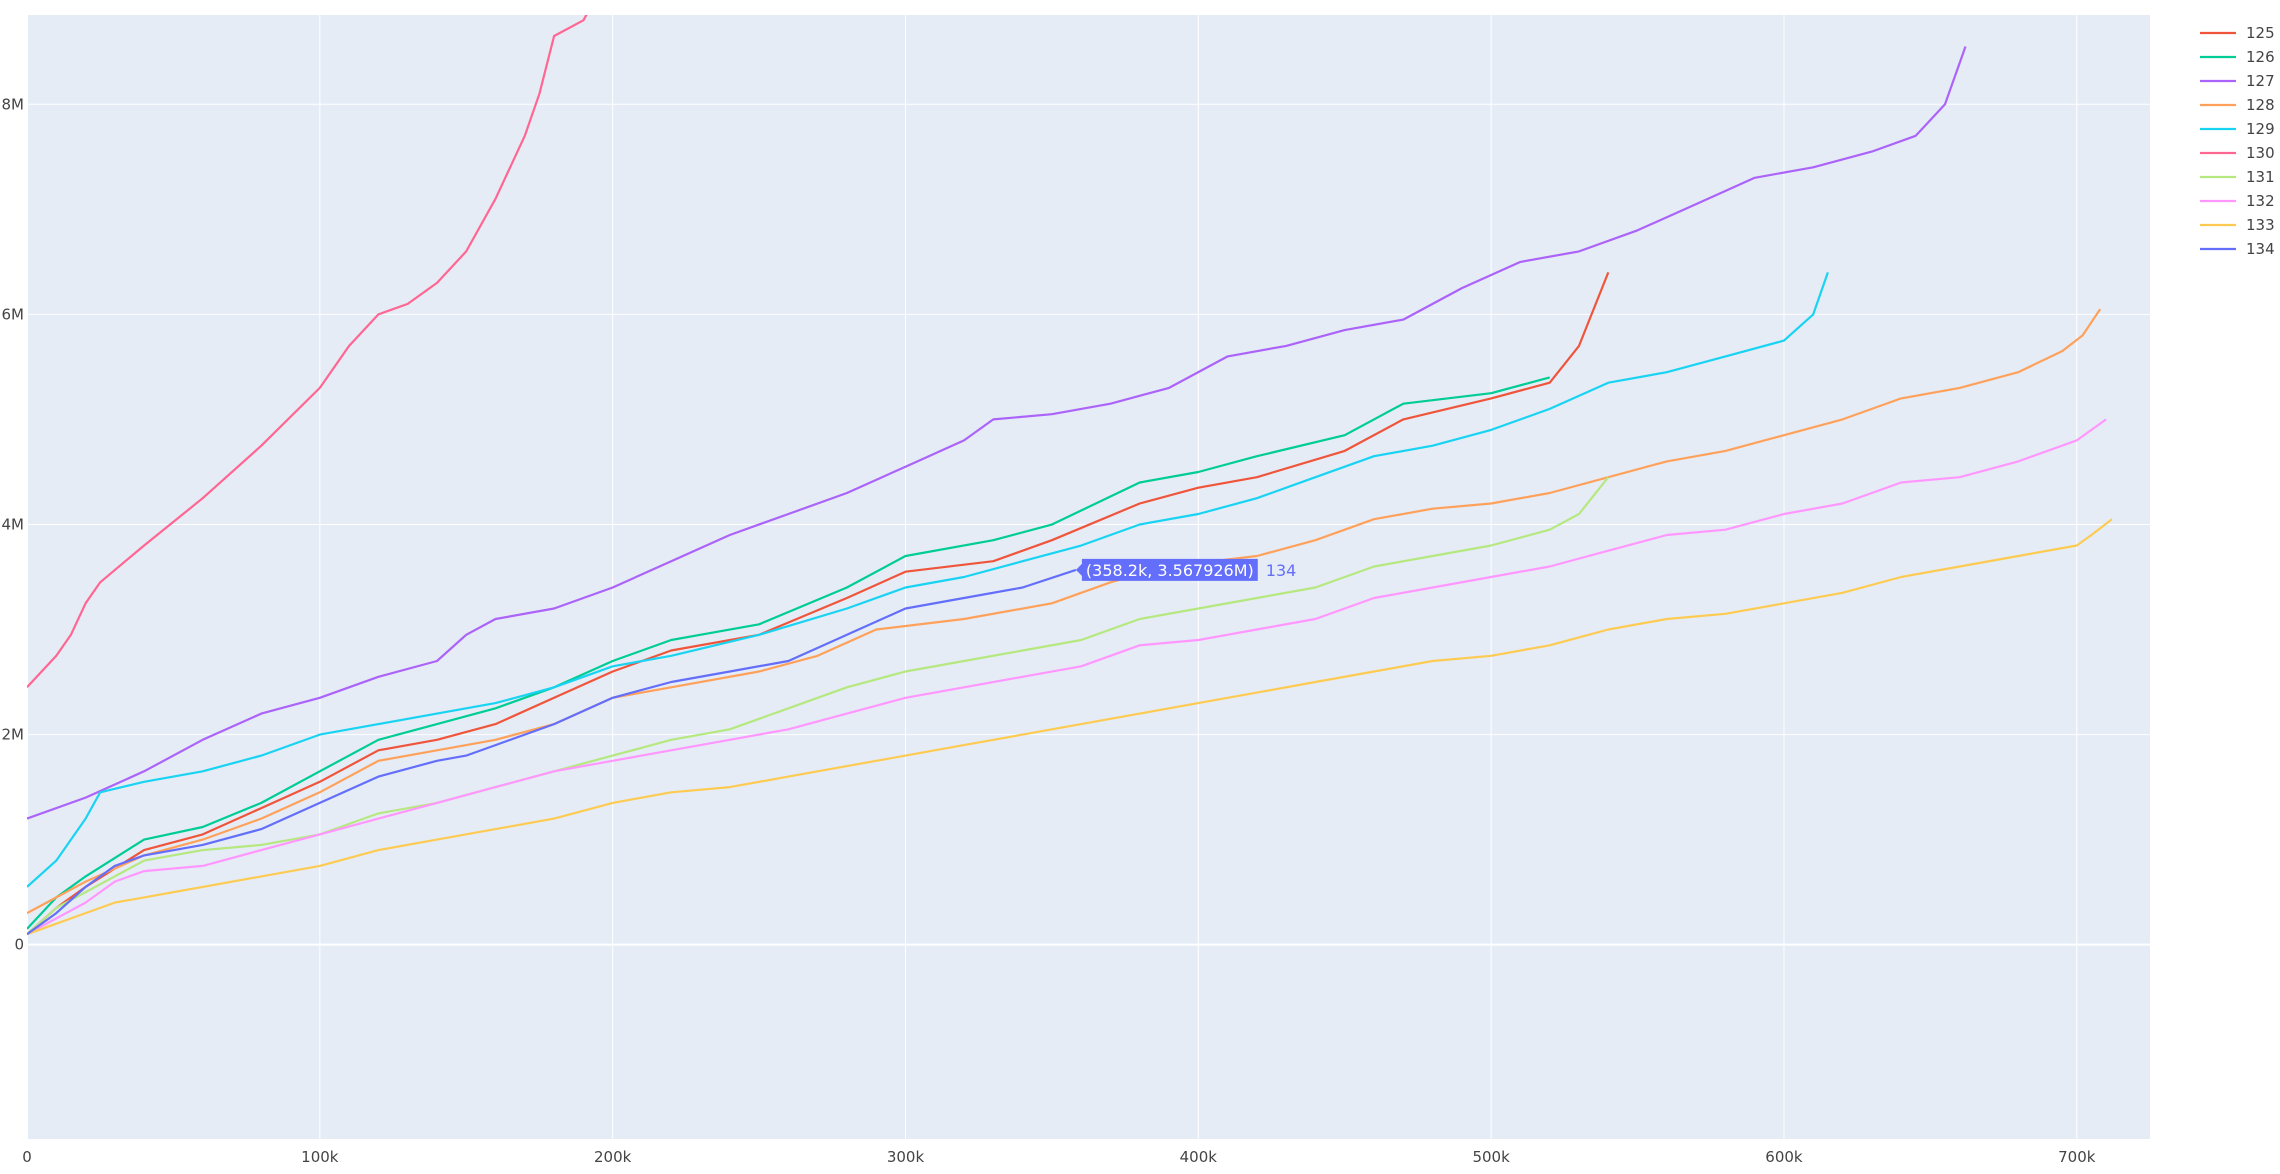 Image resolution: width=2280 pixels, height=1174 pixels. What do you see at coordinates (613, 1157) in the screenshot?
I see `x-tick-label: 200k` at bounding box center [613, 1157].